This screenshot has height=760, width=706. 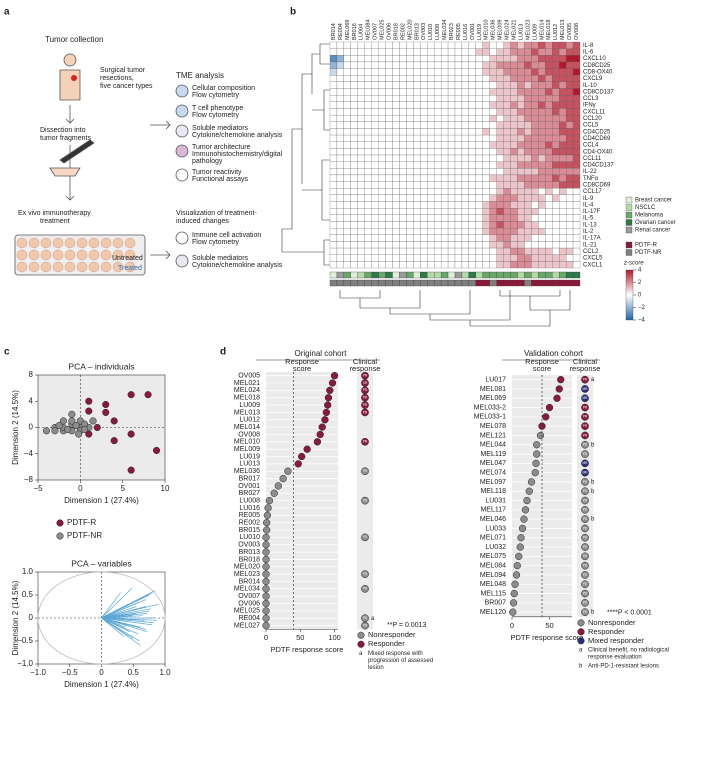 I want to click on column-header: Clinical, so click(x=365, y=361).